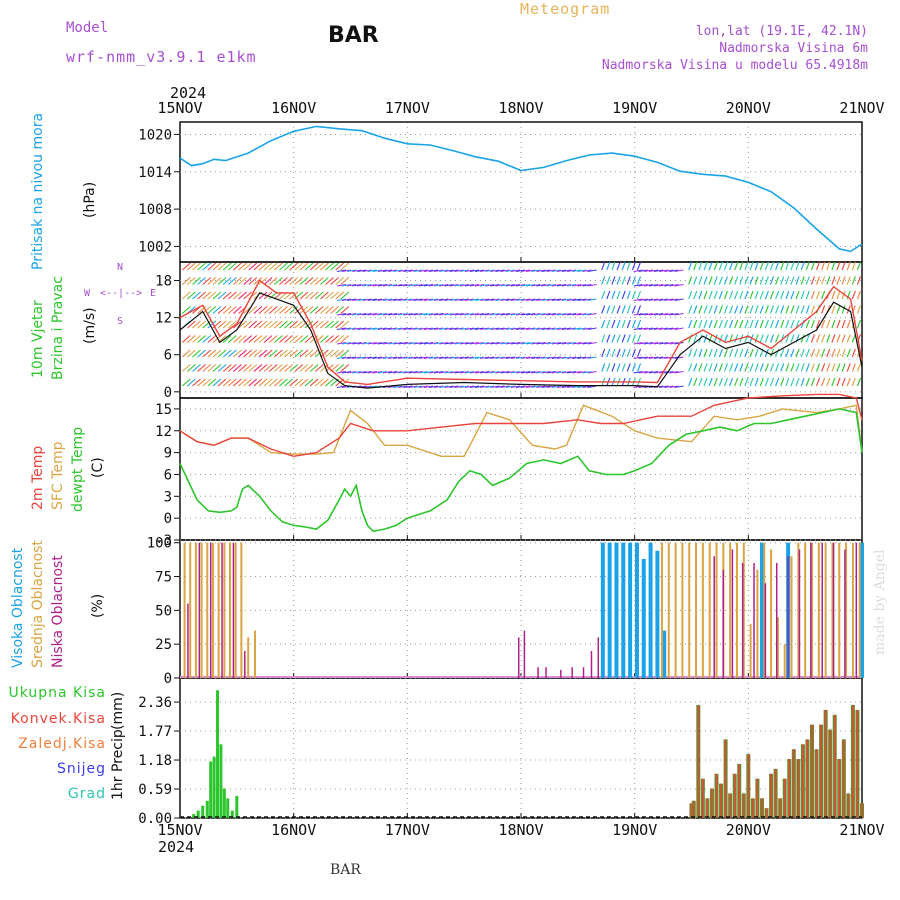 The width and height of the screenshot is (900, 900). What do you see at coordinates (407, 830) in the screenshot?
I see `x-tick-label-bottom: 17NOV` at bounding box center [407, 830].